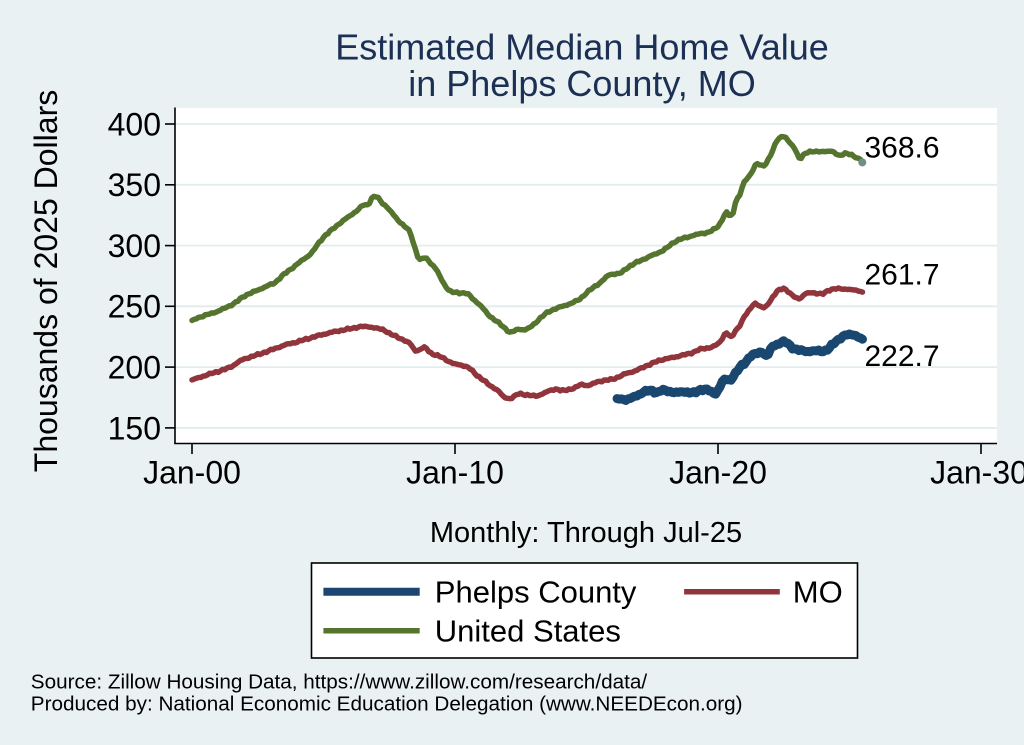 This screenshot has height=745, width=1024. What do you see at coordinates (134, 307) in the screenshot?
I see `svg-text: 250` at bounding box center [134, 307].